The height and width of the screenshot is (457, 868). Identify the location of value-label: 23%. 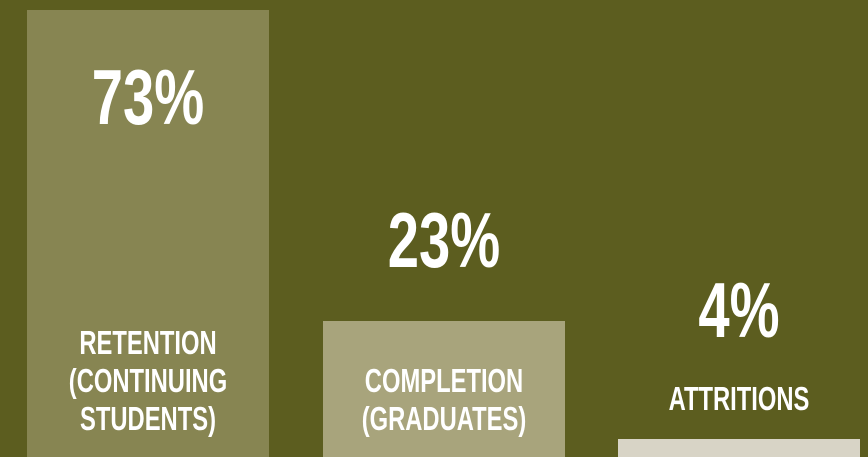
(443, 240).